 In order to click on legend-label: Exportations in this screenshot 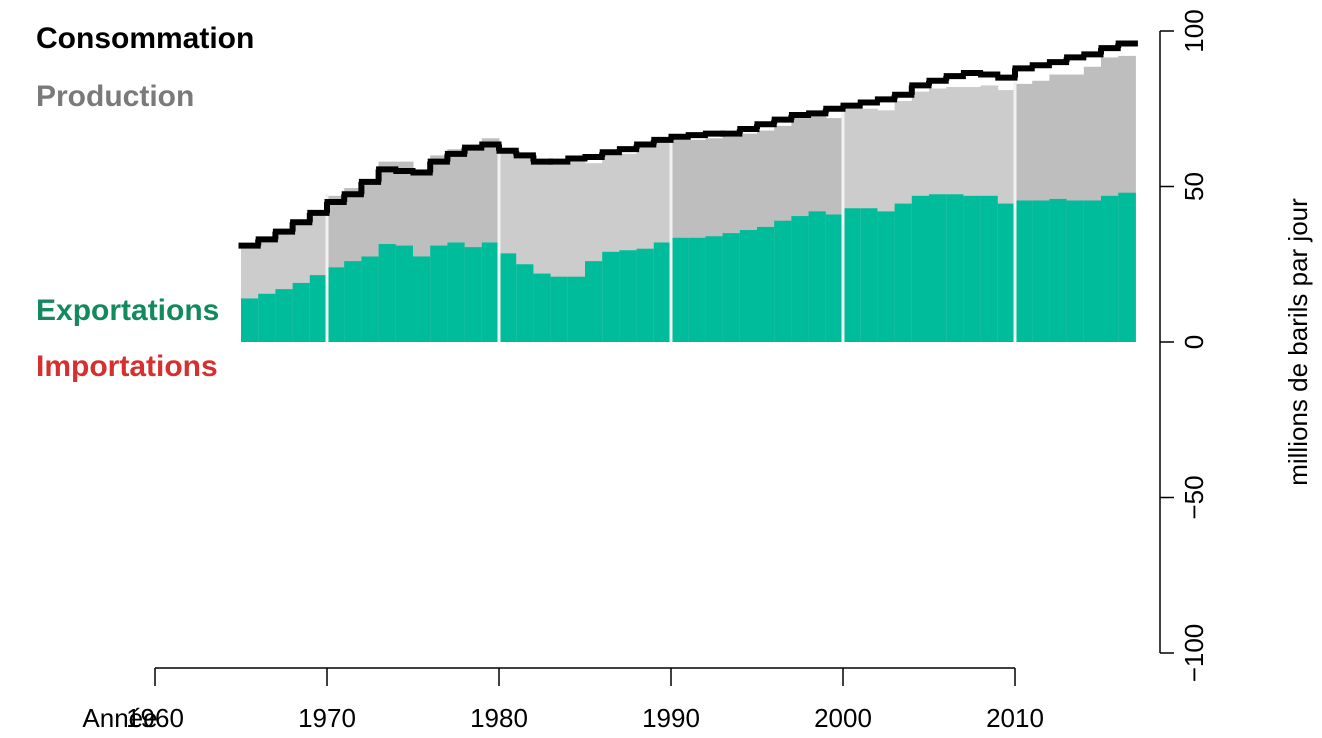, I will do `click(127, 310)`.